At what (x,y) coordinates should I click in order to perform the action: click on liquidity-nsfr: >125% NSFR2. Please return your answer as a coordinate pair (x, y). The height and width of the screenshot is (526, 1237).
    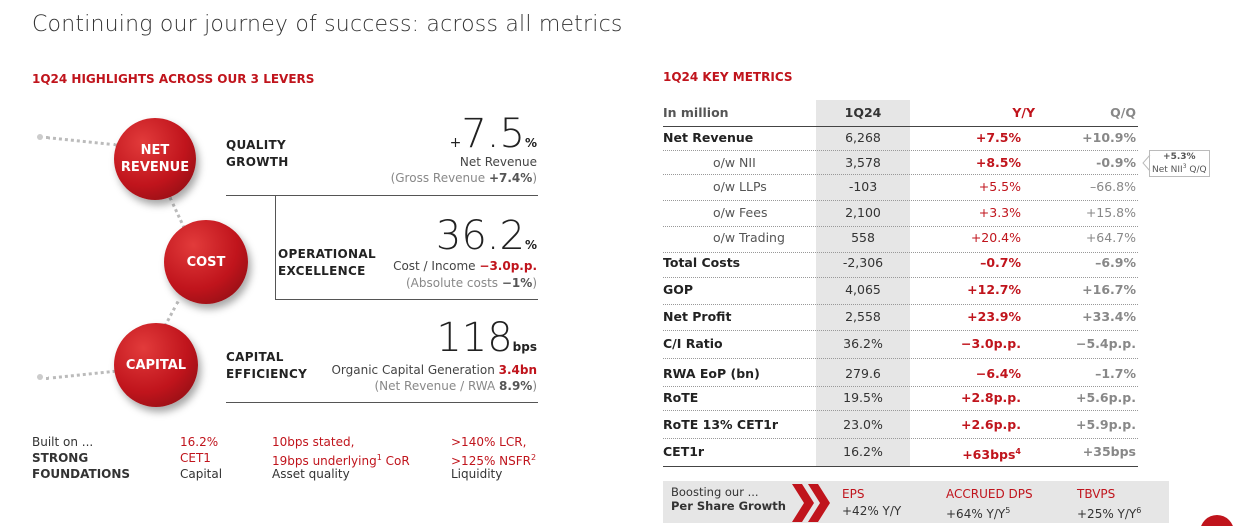
    Looking at the image, I should click on (493, 459).